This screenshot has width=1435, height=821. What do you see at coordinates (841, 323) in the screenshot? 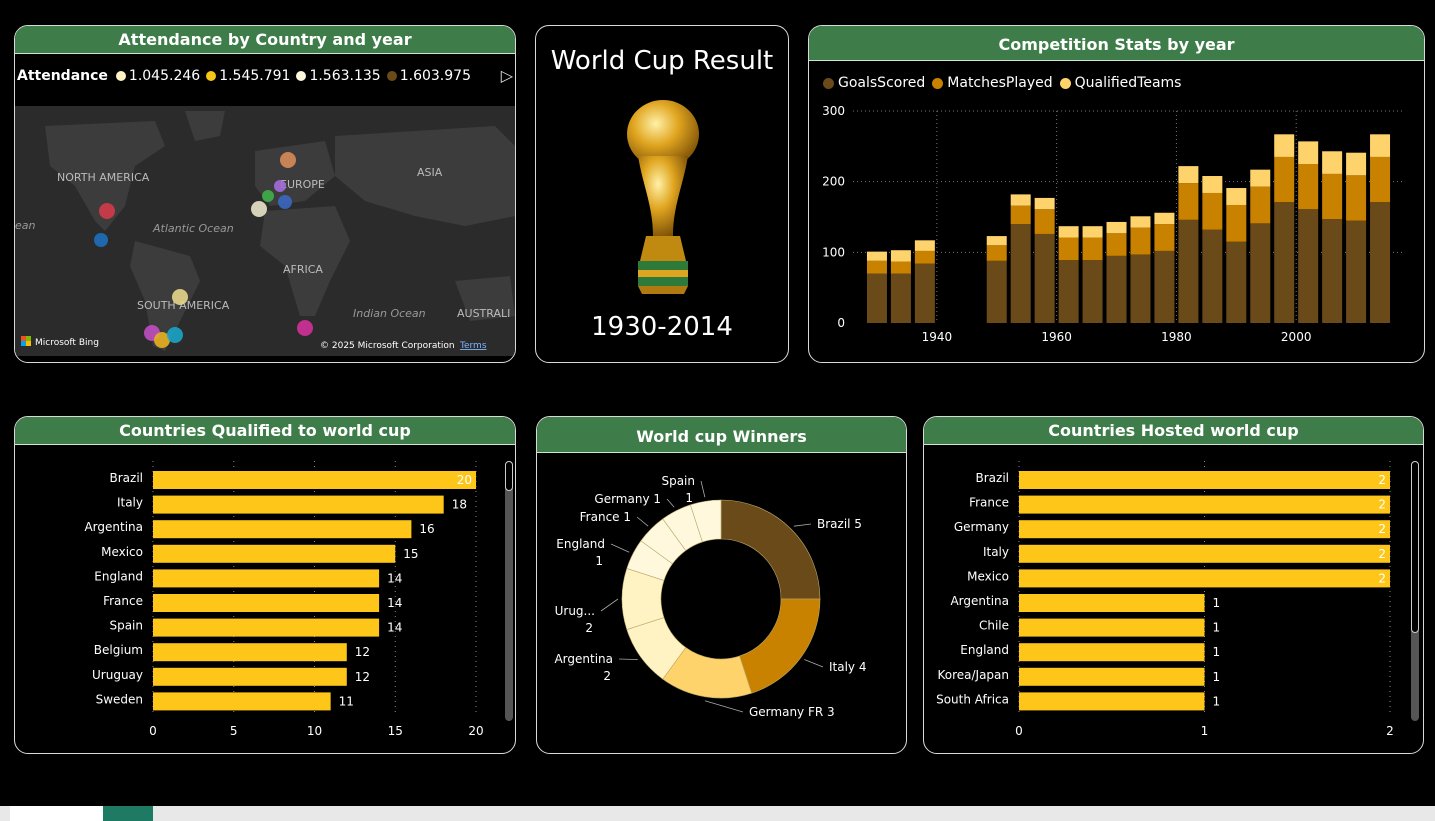
I see `y-tick-label: 0` at bounding box center [841, 323].